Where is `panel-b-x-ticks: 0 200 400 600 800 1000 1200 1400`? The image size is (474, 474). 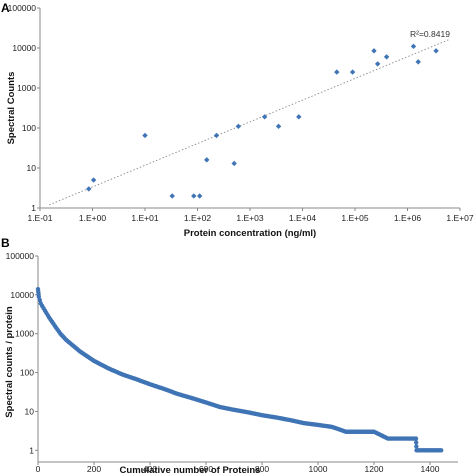
panel-b-x-ticks: 0 200 400 600 800 1000 1200 1400 is located at coordinates (238, 468).